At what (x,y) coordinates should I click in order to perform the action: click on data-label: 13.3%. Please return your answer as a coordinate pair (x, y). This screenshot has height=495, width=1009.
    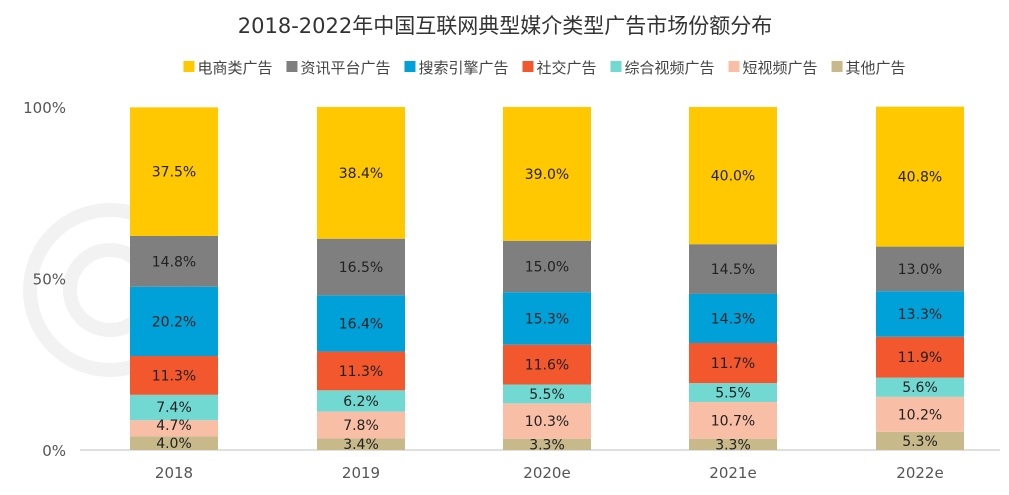
    Looking at the image, I should click on (920, 315).